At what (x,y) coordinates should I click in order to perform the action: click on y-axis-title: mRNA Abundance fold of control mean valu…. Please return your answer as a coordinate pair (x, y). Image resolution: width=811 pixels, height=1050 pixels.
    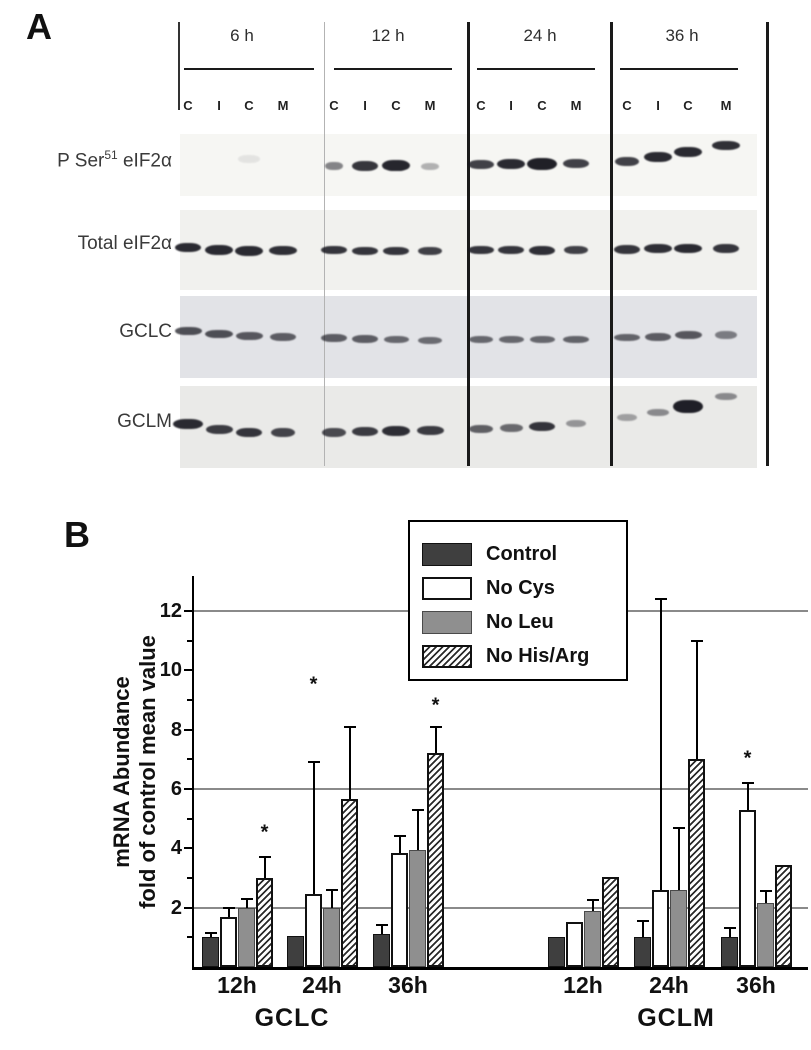
    Looking at the image, I should click on (135, 772).